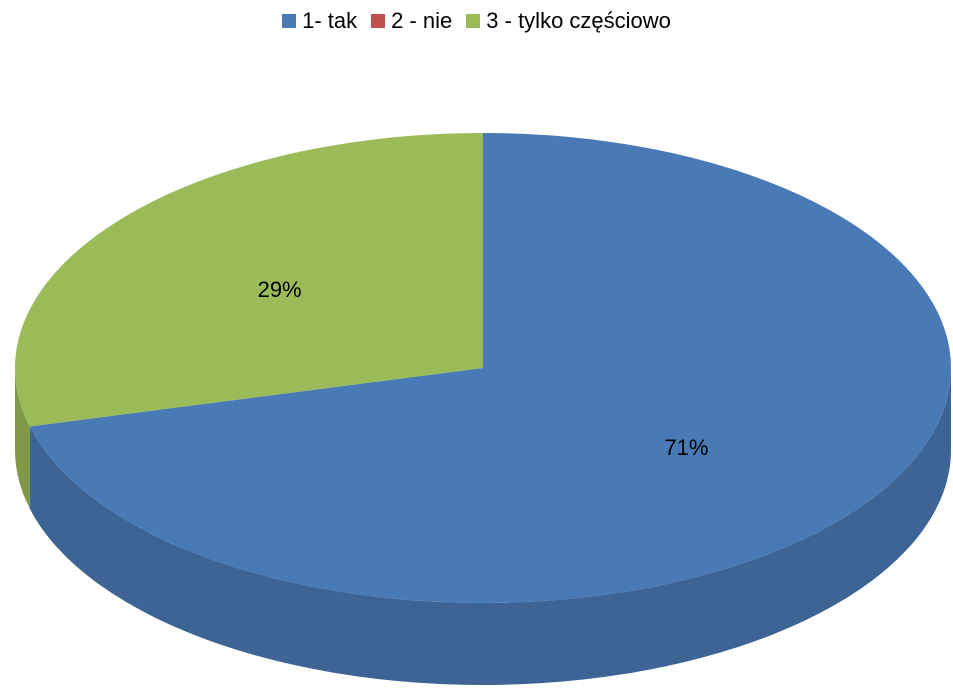 The image size is (953, 688). Describe the element at coordinates (22, 438) in the screenshot. I see `pie-side-czesciowo` at that location.